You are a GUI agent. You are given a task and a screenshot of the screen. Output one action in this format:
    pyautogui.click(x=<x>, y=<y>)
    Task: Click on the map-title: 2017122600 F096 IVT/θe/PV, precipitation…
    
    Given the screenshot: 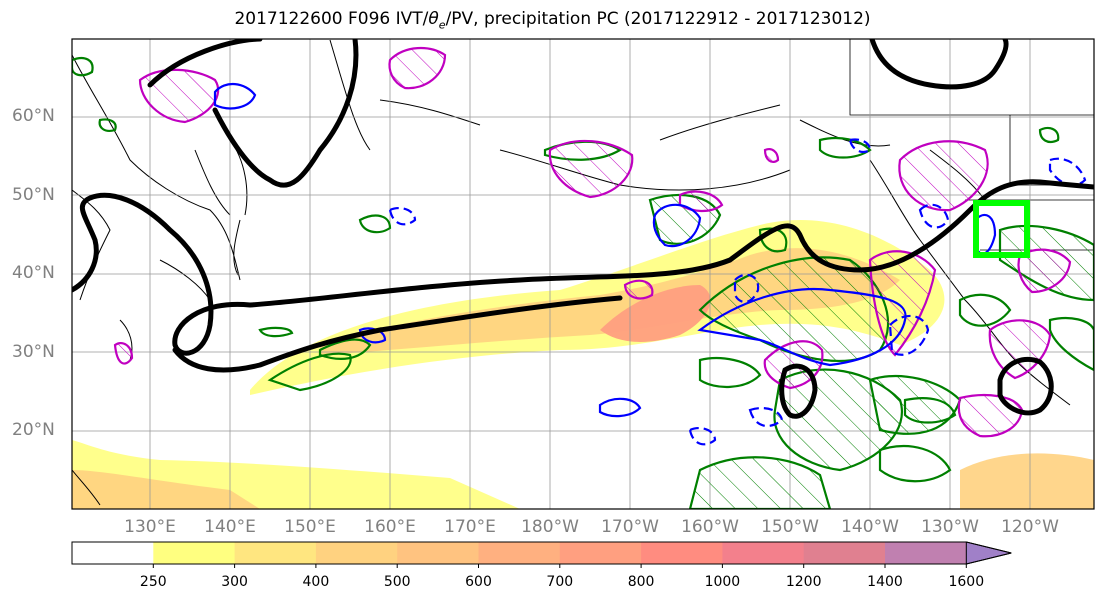 What is the action you would take?
    pyautogui.click(x=552, y=20)
    